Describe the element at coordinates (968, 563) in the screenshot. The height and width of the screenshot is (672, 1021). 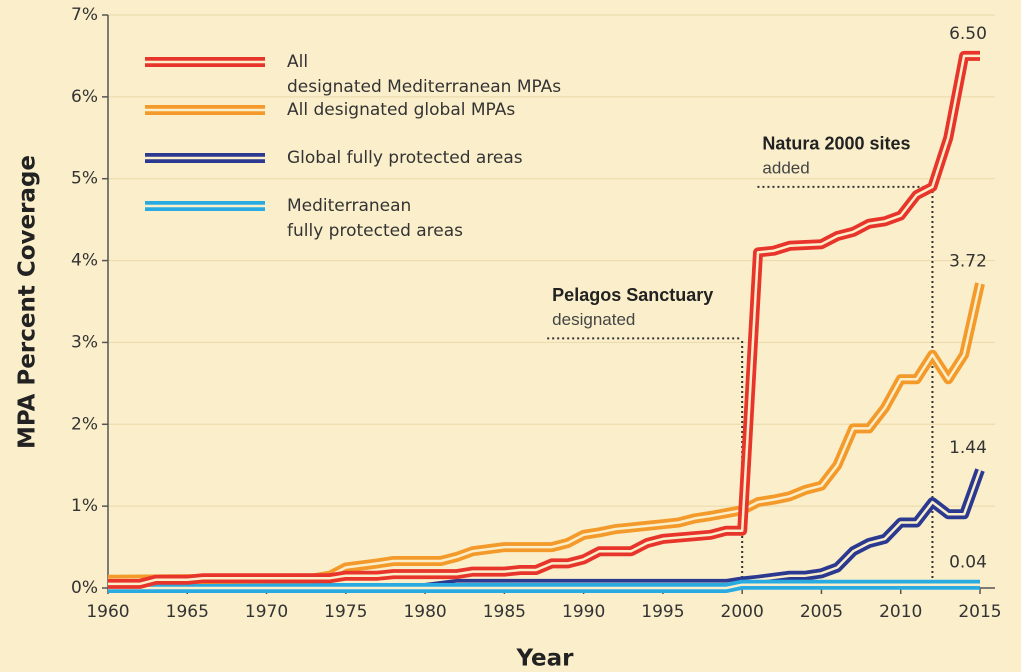
I see `end-label: 0.04` at that location.